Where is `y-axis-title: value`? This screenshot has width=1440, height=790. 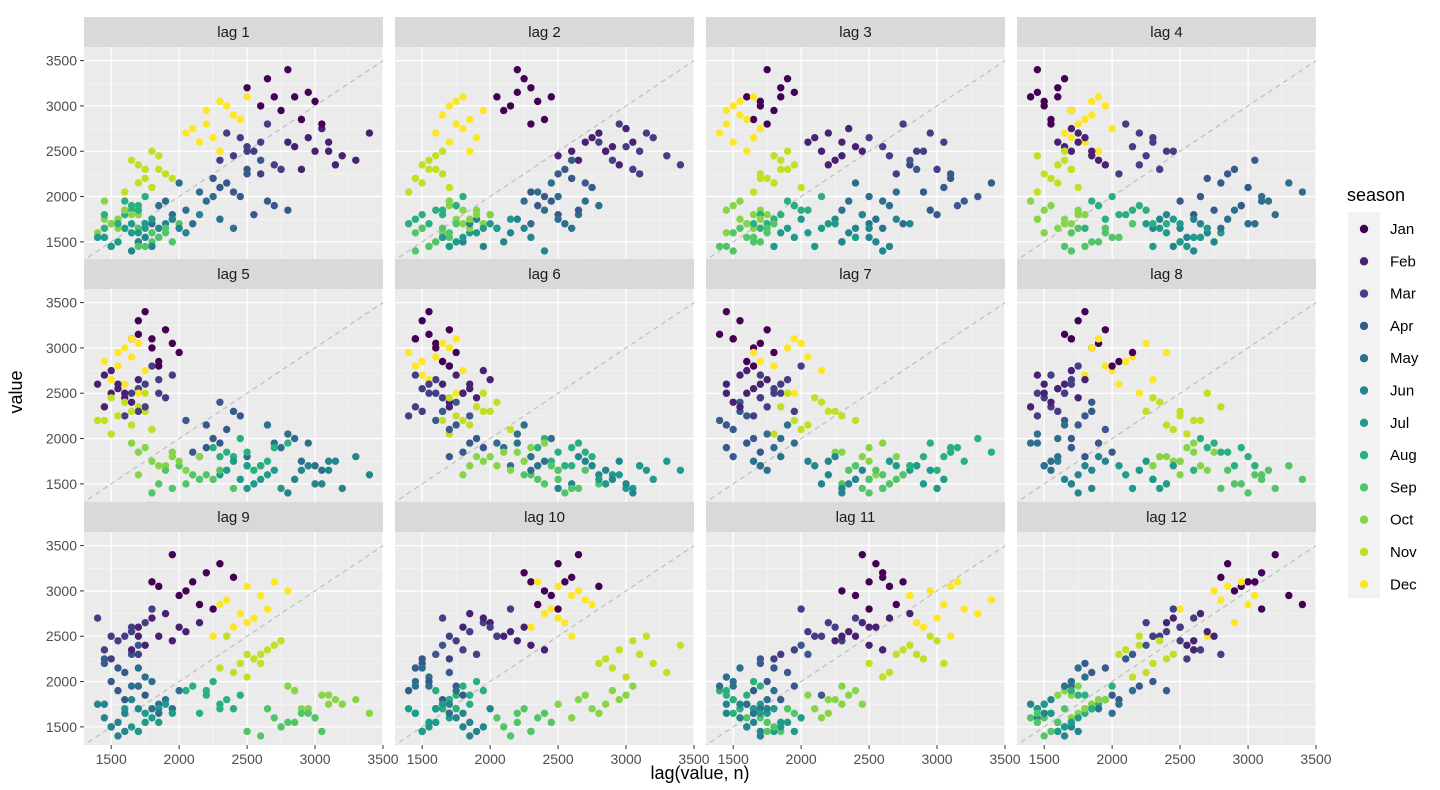
y-axis-title: value is located at coordinates (16, 391).